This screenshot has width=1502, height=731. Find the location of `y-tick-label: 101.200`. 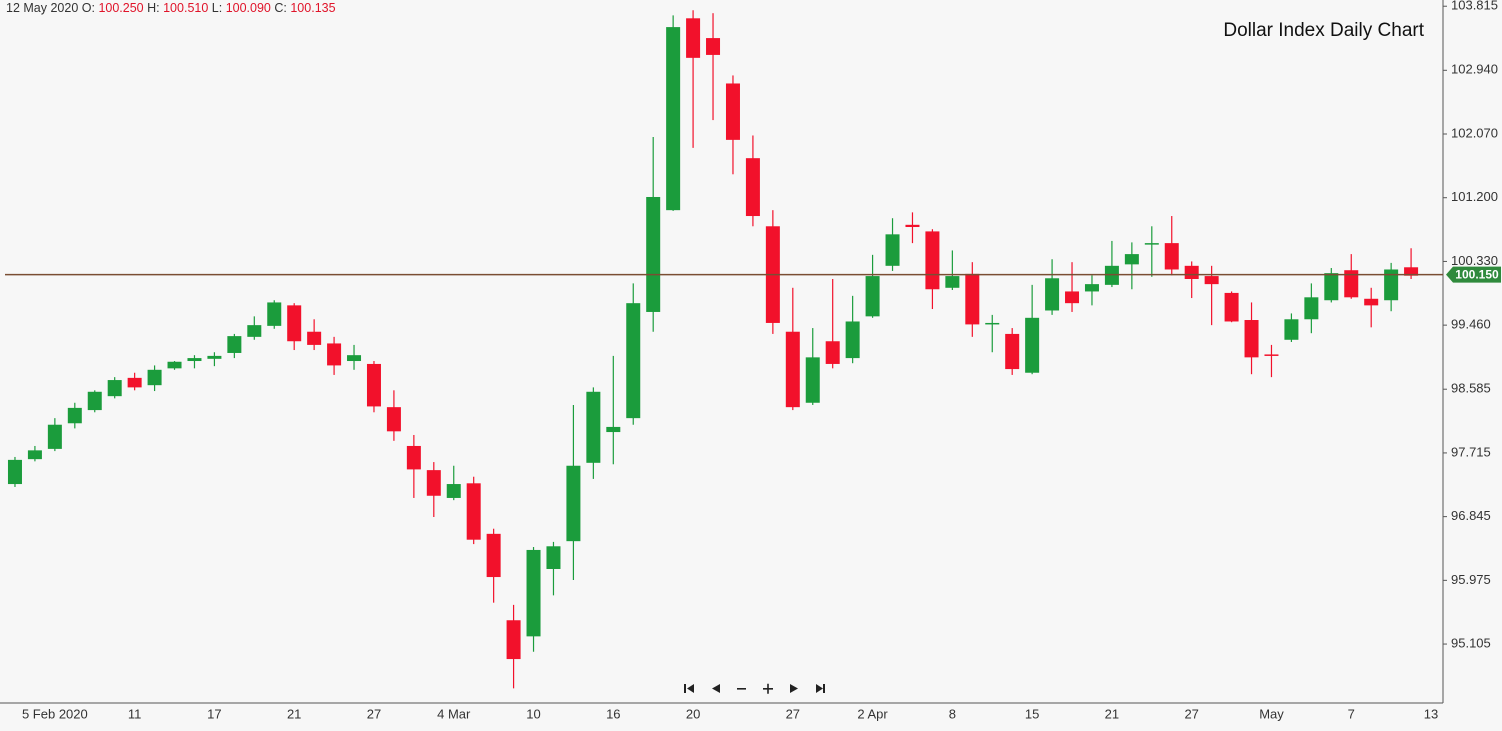

y-tick-label: 101.200 is located at coordinates (1474, 196).